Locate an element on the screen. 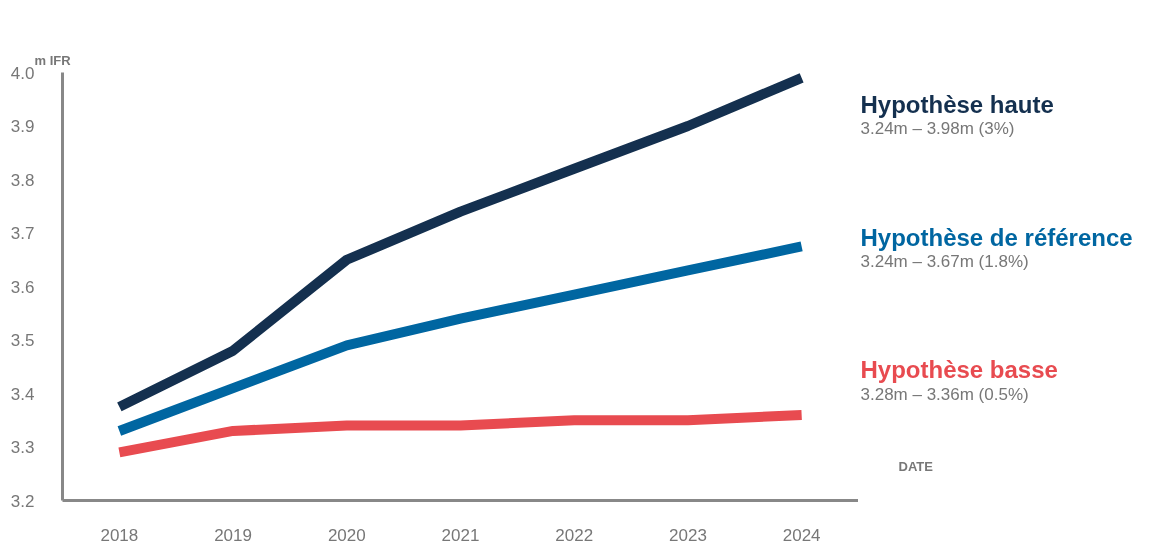 This screenshot has width=1152, height=543. y-tick-label: 4.0 is located at coordinates (22, 73).